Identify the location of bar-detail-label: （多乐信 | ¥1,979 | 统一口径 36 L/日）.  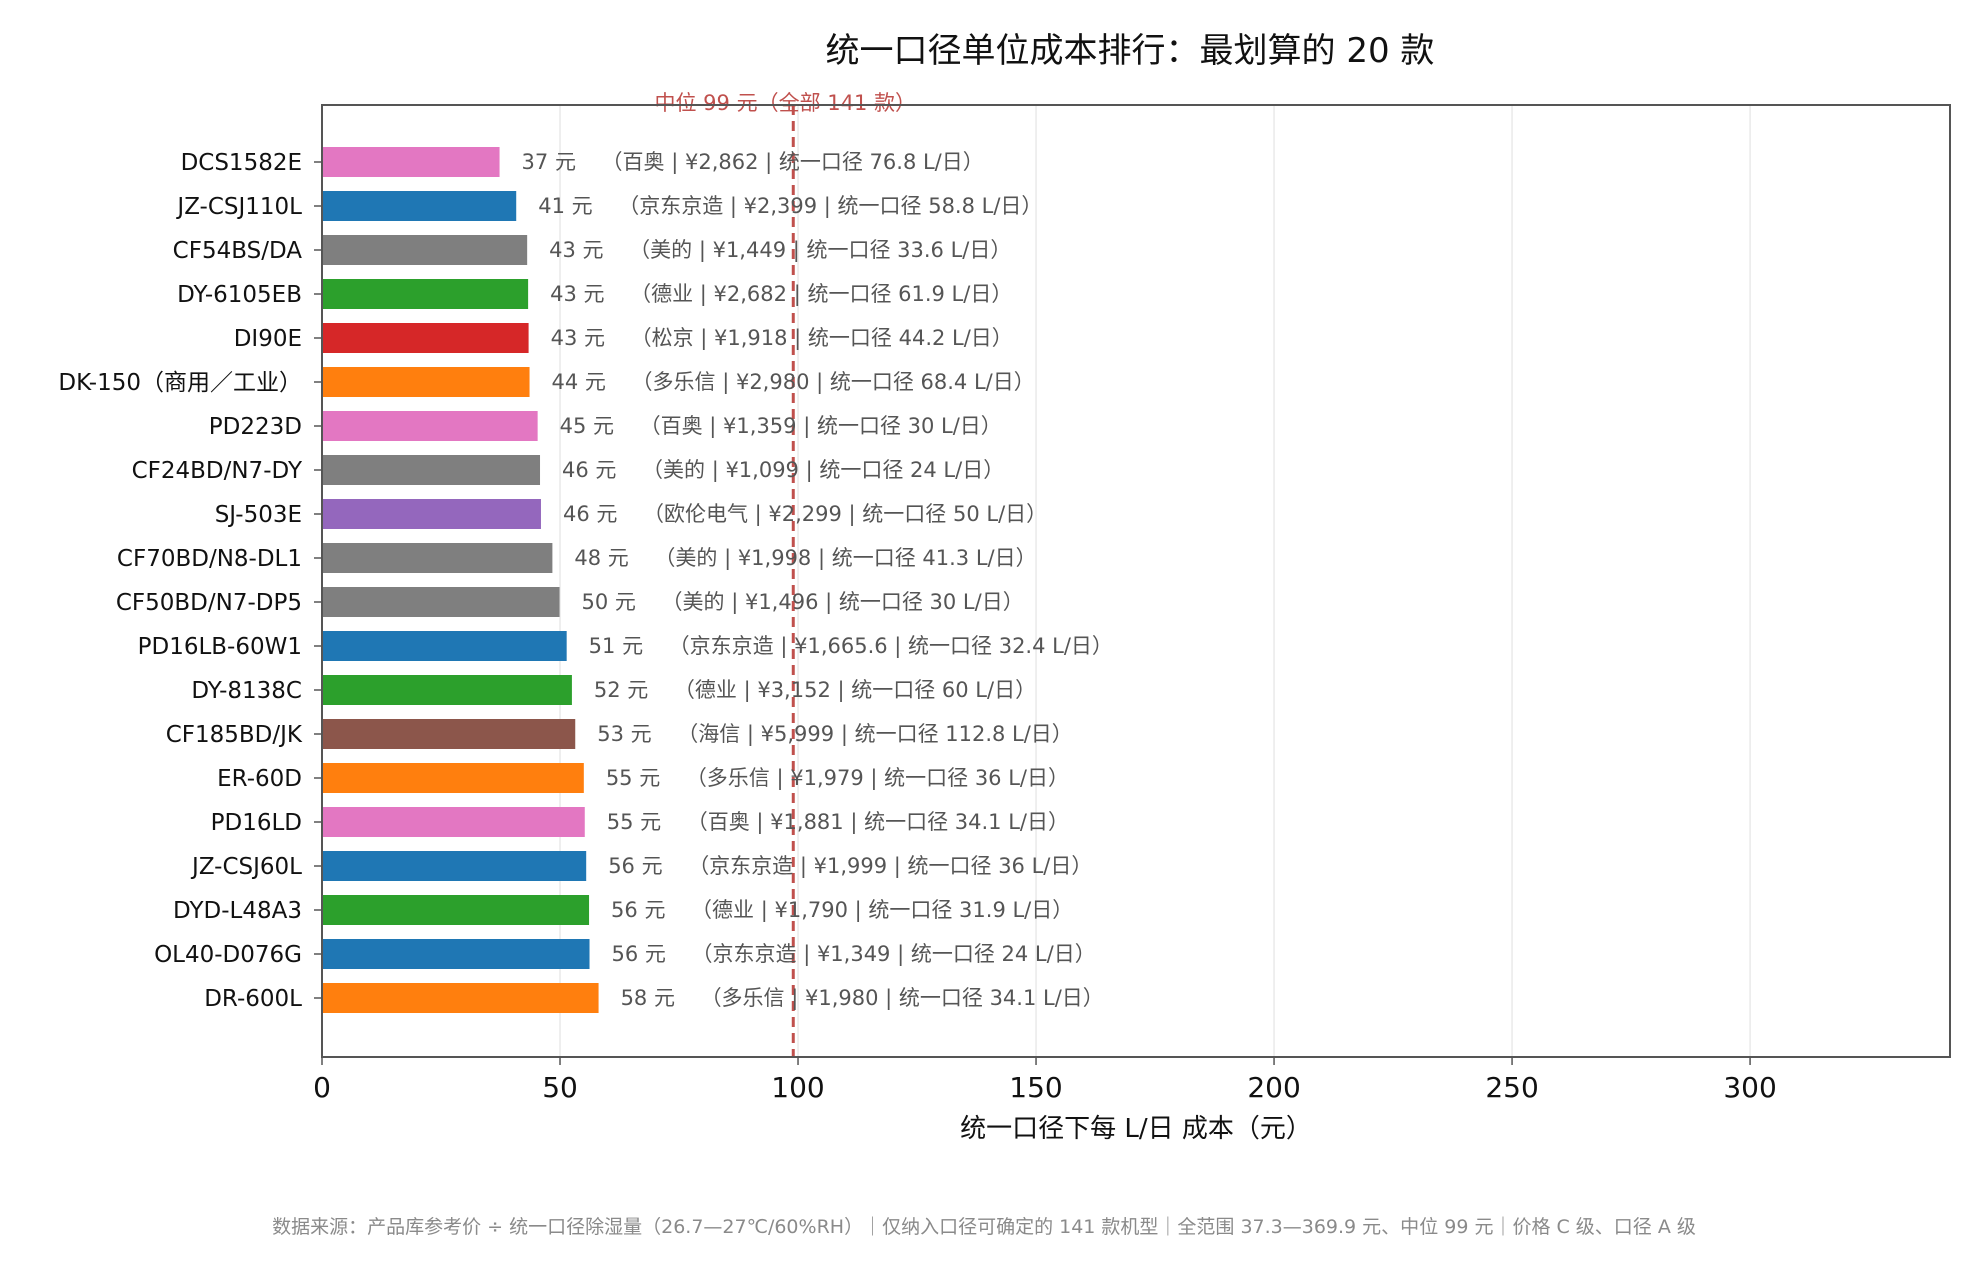
(877, 778).